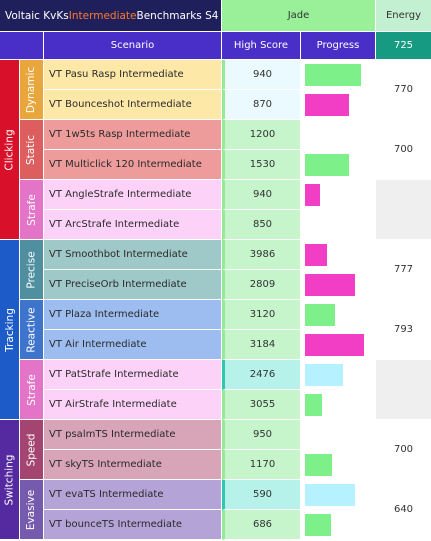  I want to click on scenario-name: VT Smoothbot Intermediate, so click(133, 255).